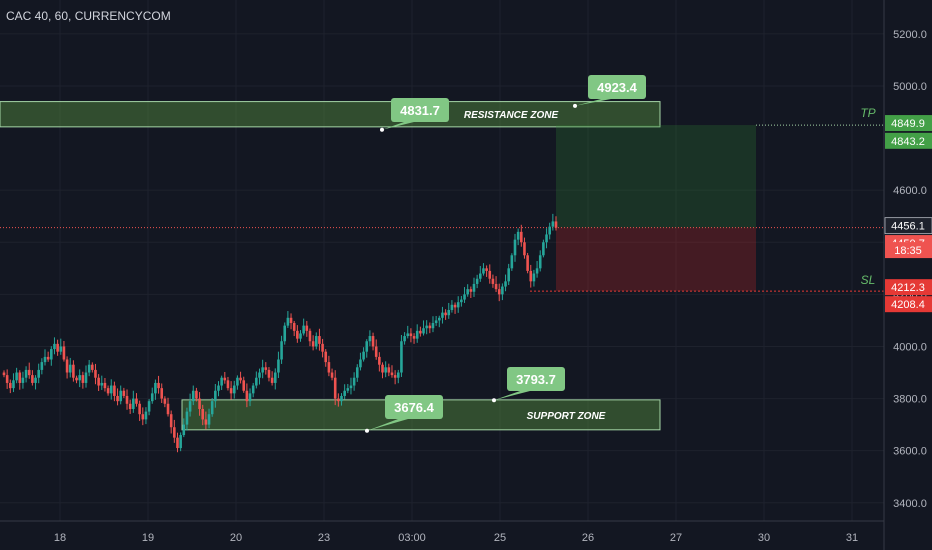 The height and width of the screenshot is (550, 932). I want to click on chart-title: CAC 40, 60, CURRENCYCOM, so click(88, 16).